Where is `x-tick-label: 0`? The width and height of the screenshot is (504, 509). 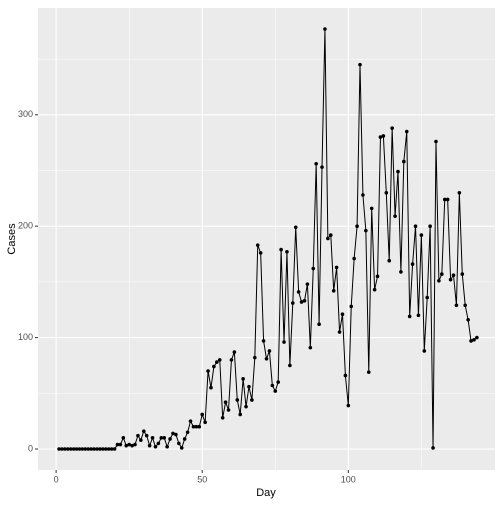 x-tick-label: 0 is located at coordinates (56, 479).